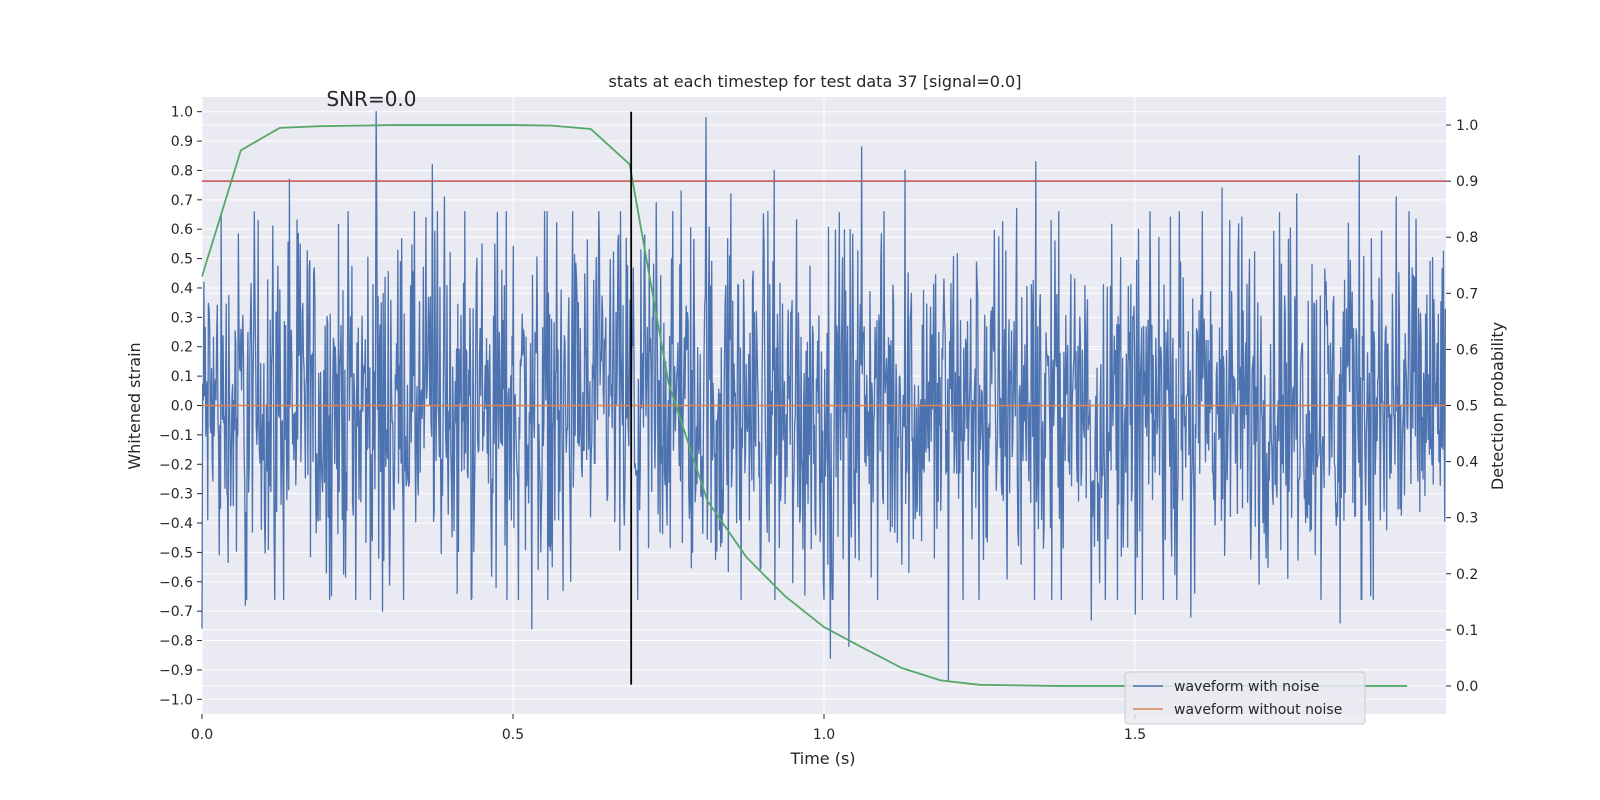 Image resolution: width=1600 pixels, height=800 pixels. Describe the element at coordinates (371, 99) in the screenshot. I see `snr-annotation: SNR=0.0` at that location.